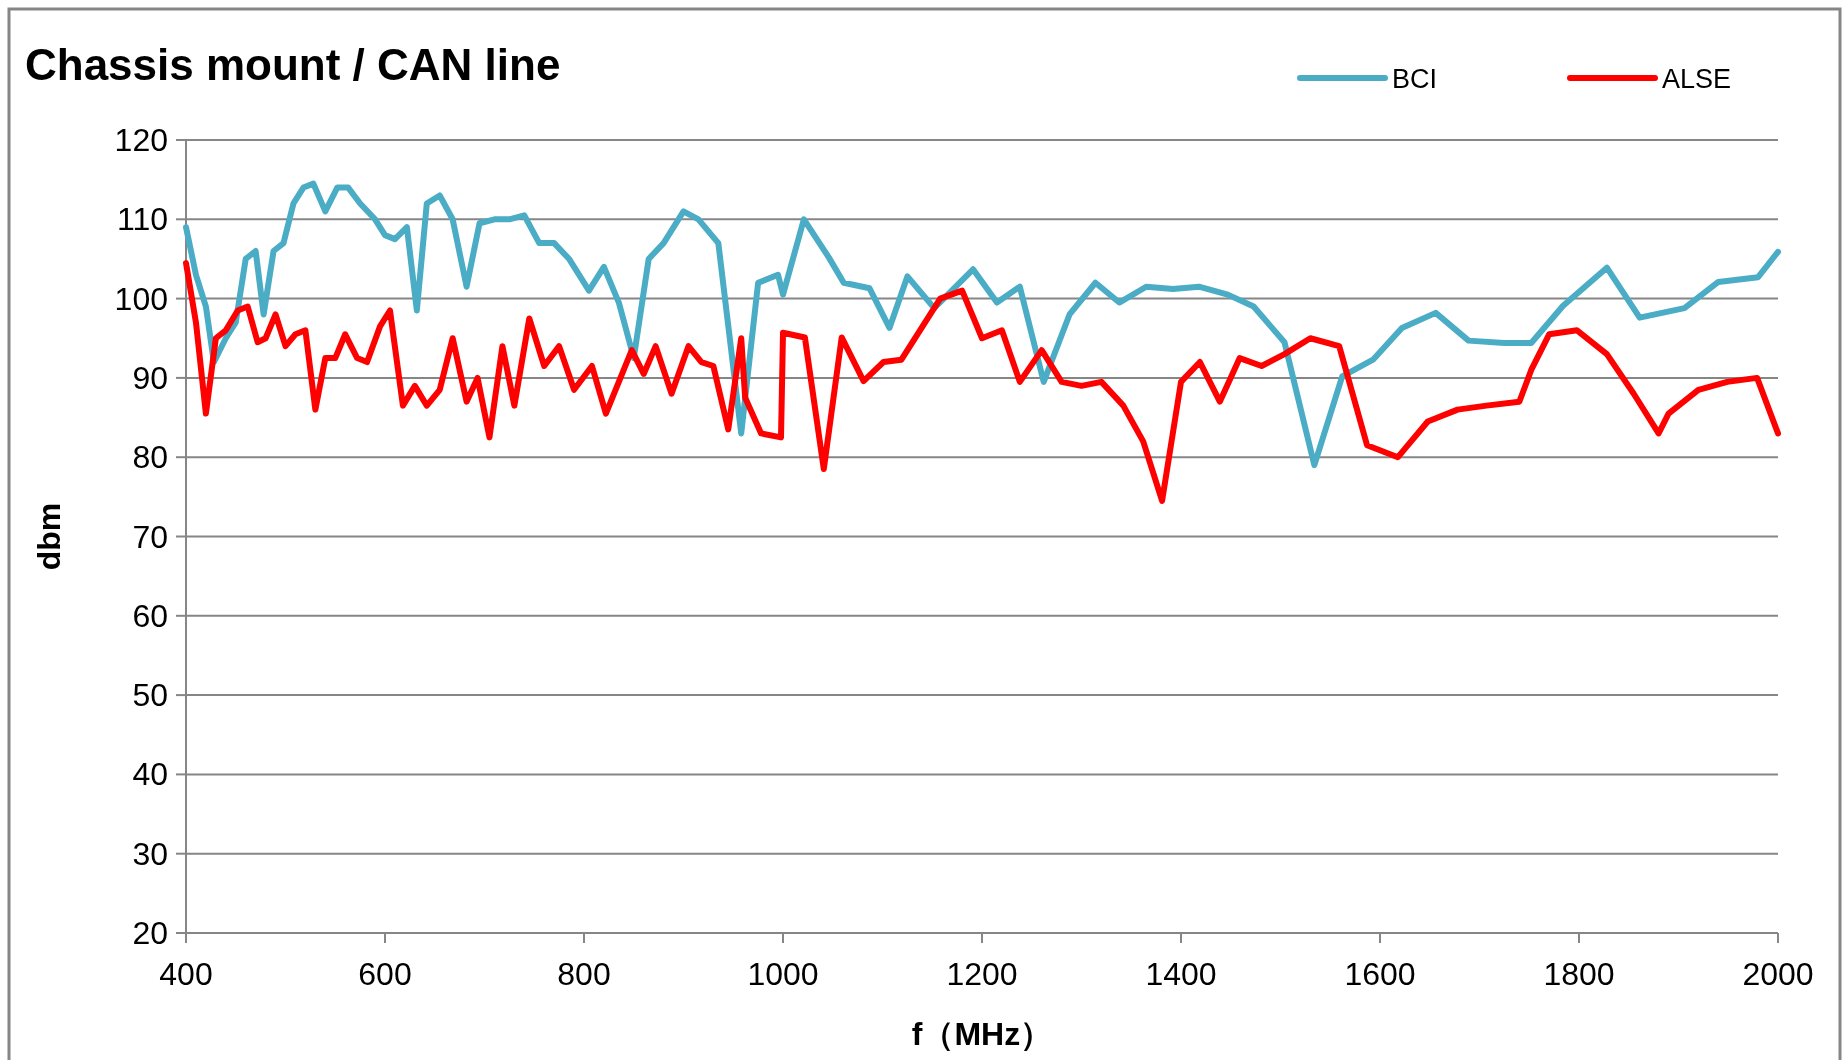  Describe the element at coordinates (1181, 974) in the screenshot. I see `x-tick-label: 1400` at that location.